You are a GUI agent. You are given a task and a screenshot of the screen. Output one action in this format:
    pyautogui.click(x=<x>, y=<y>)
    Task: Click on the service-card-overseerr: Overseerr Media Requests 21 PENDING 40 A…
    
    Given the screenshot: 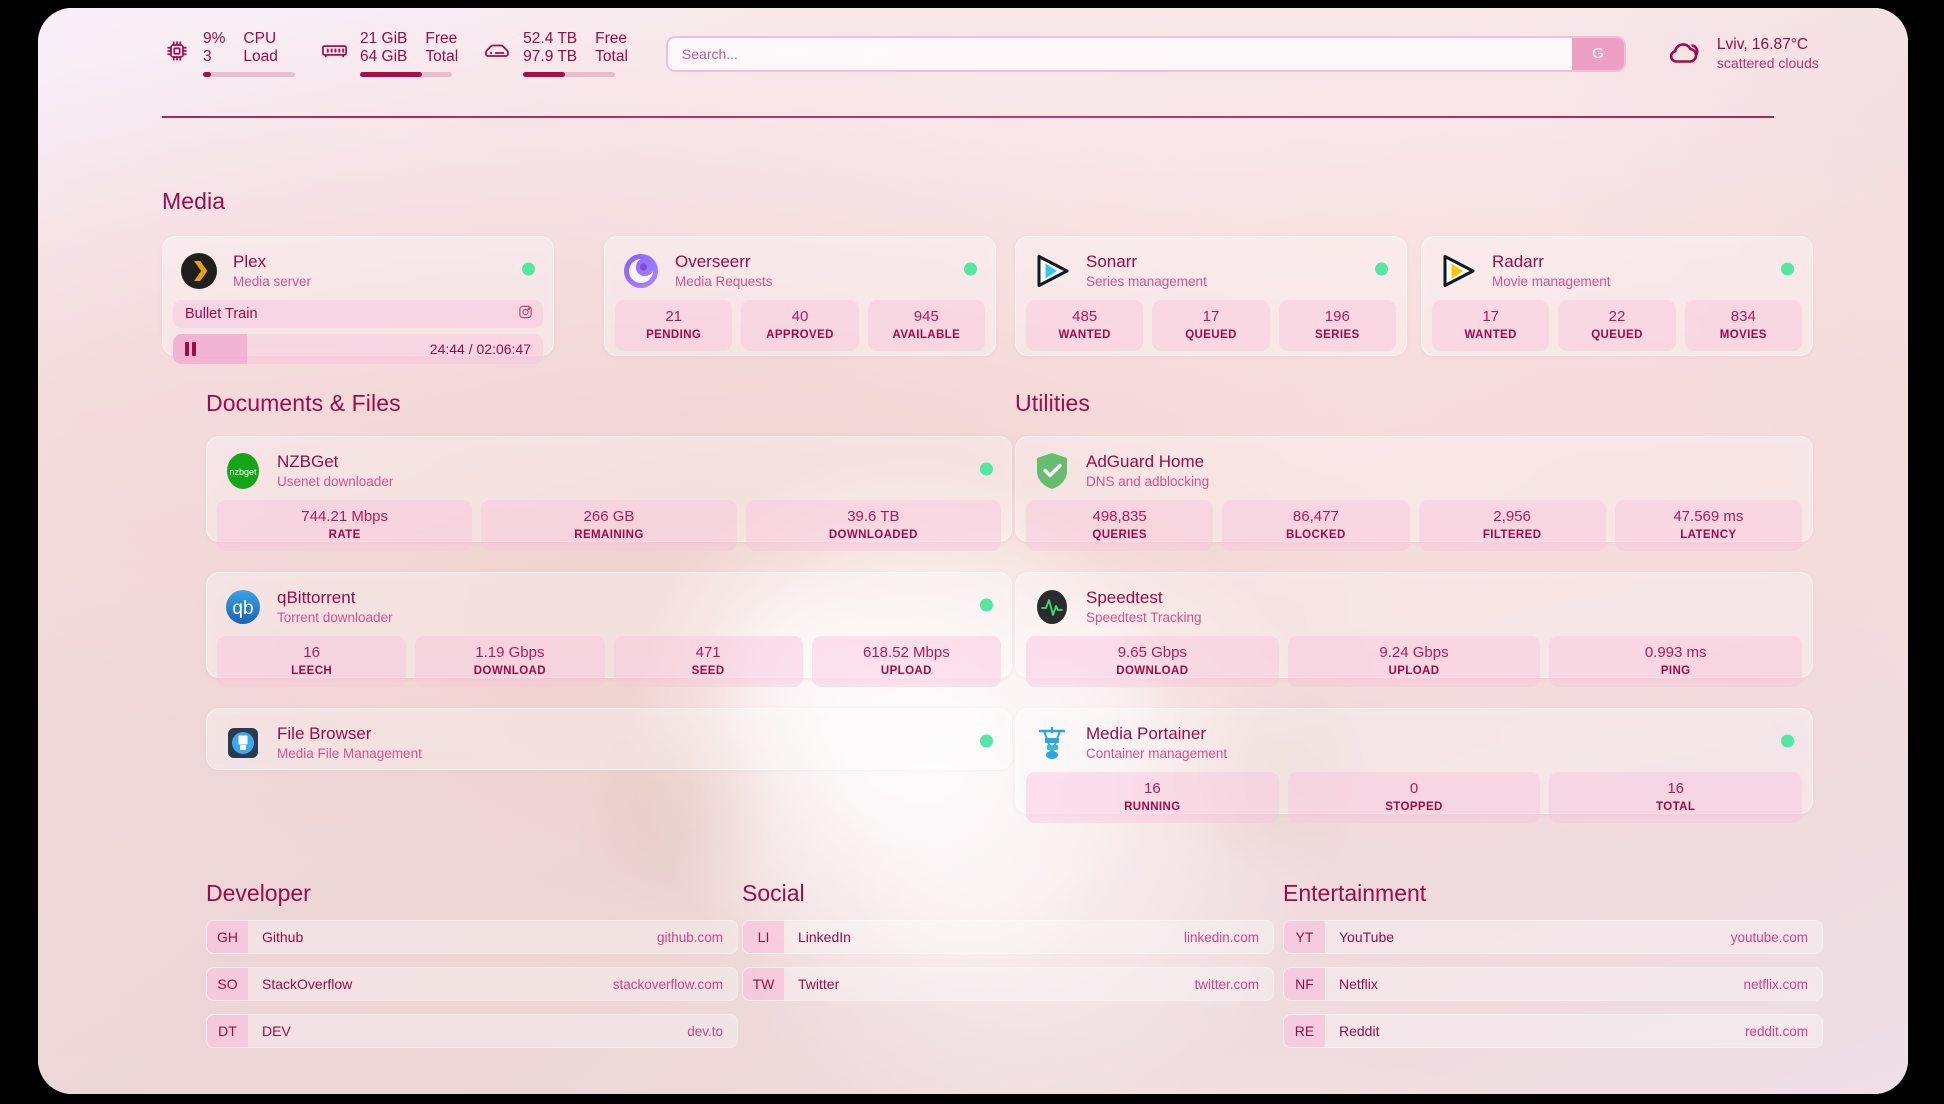 What is the action you would take?
    pyautogui.click(x=800, y=296)
    